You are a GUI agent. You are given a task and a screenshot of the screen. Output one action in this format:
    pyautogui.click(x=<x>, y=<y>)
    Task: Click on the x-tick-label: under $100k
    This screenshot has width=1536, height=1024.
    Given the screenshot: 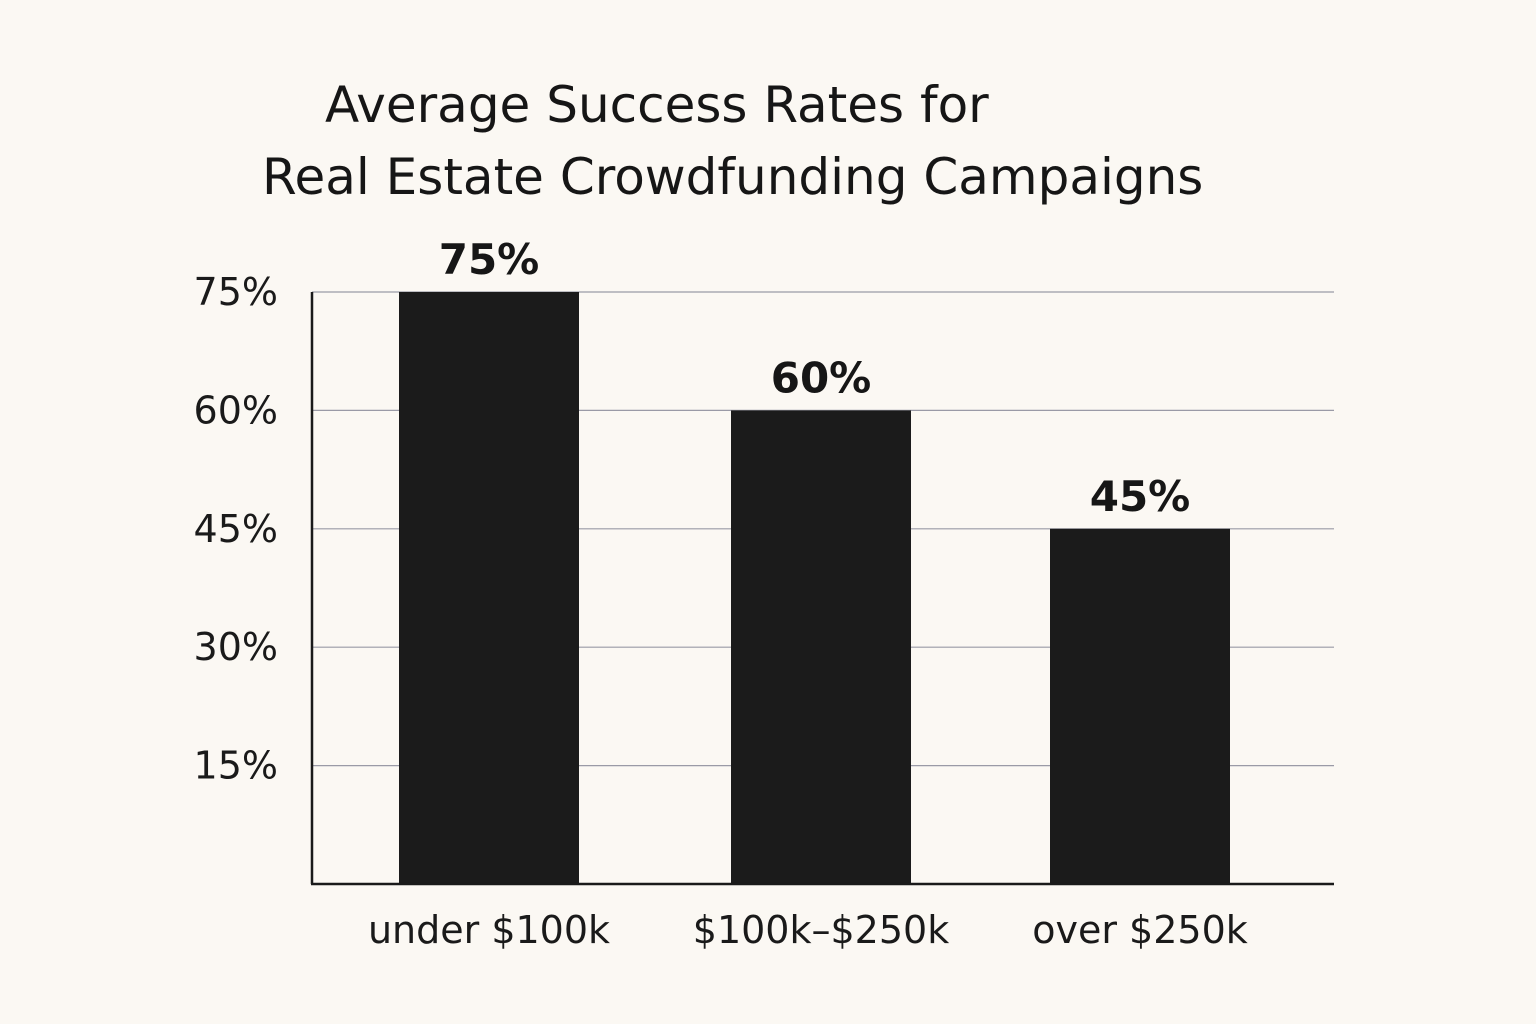 What is the action you would take?
    pyautogui.click(x=489, y=930)
    